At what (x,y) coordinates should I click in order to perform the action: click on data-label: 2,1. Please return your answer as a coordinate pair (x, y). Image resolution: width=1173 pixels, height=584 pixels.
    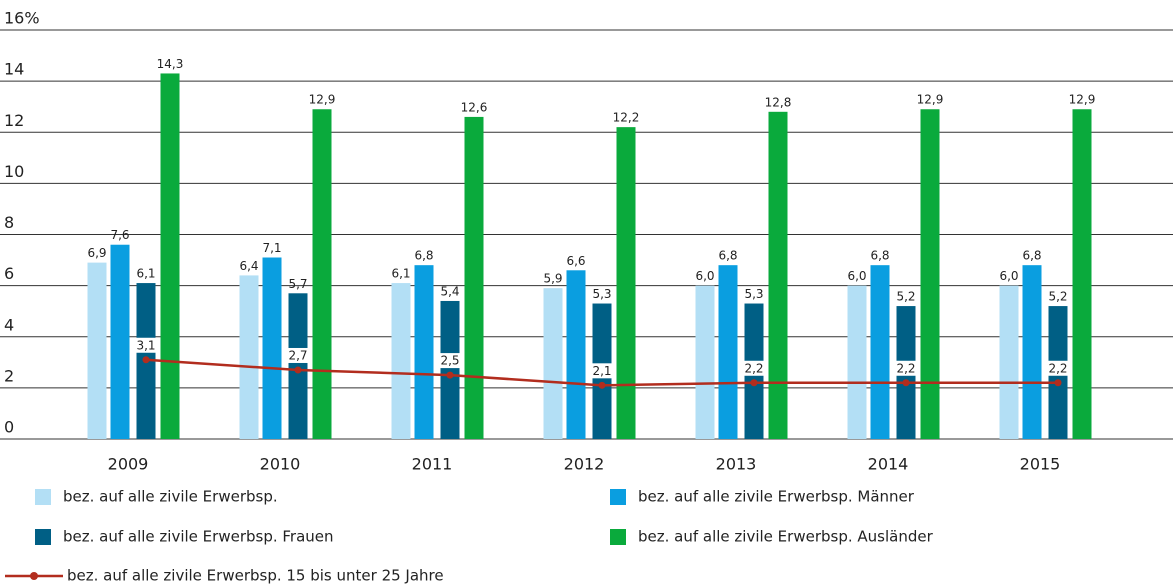
    Looking at the image, I should click on (601, 371).